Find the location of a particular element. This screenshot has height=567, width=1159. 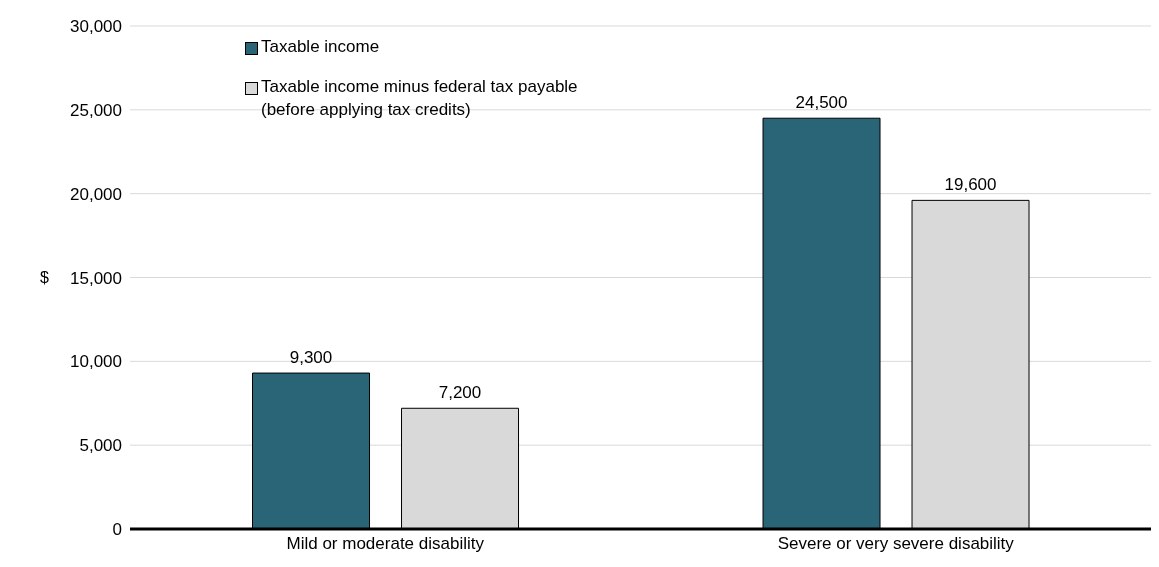

x-tick-label: Severe or very severe disability is located at coordinates (896, 544).